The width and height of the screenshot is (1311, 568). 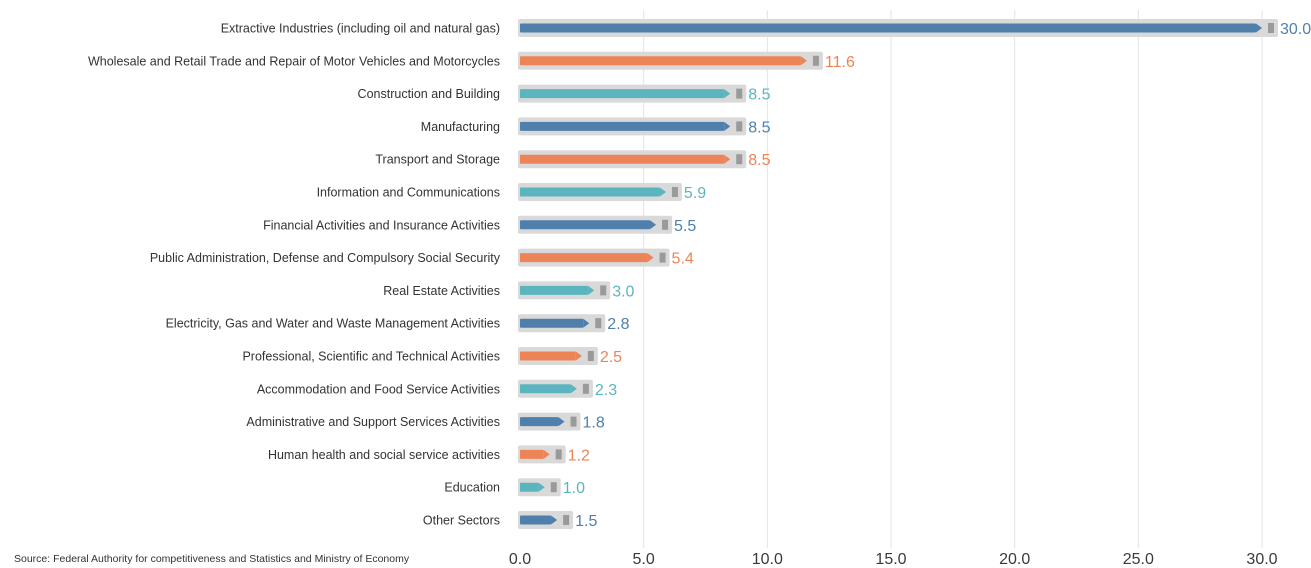 What do you see at coordinates (767, 559) in the screenshot?
I see `x-tick-label: 10.0` at bounding box center [767, 559].